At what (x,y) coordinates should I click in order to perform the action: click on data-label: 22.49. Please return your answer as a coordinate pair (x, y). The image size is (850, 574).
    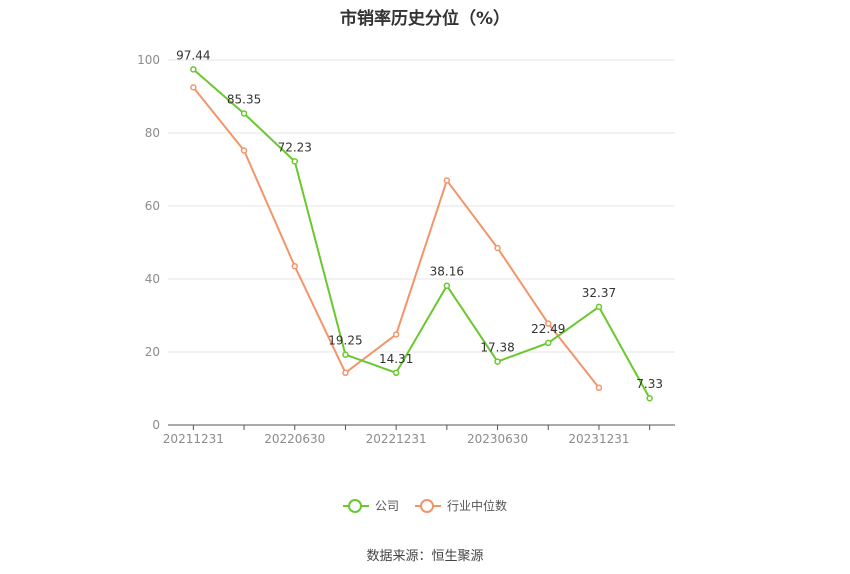
    Looking at the image, I should click on (548, 329).